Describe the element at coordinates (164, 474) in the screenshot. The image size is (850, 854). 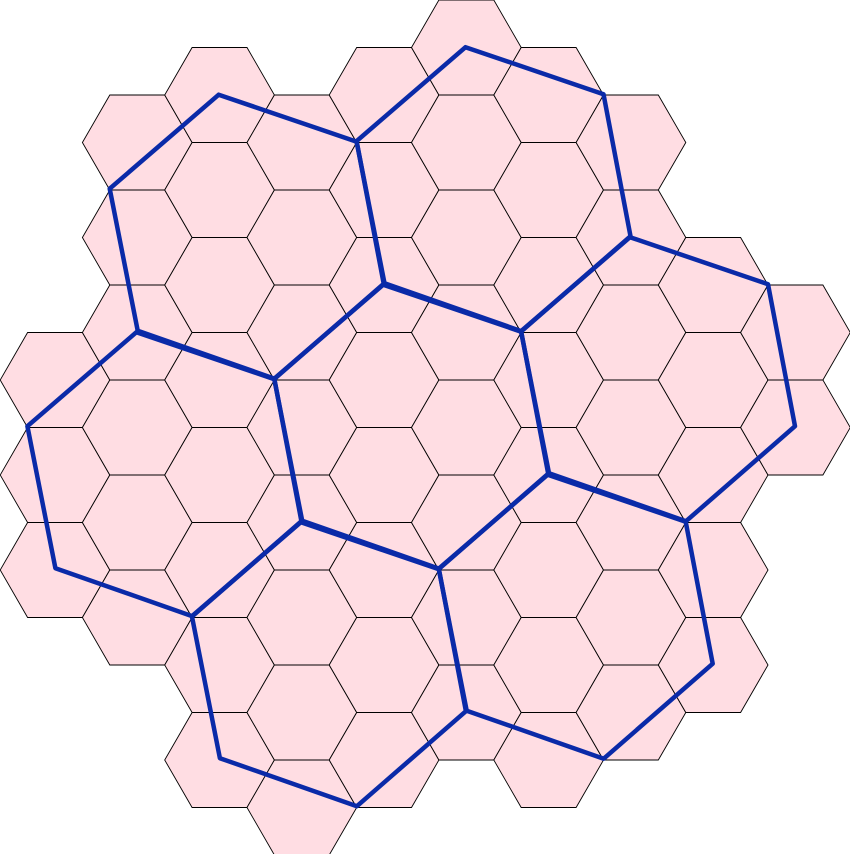
I see `large-hex` at that location.